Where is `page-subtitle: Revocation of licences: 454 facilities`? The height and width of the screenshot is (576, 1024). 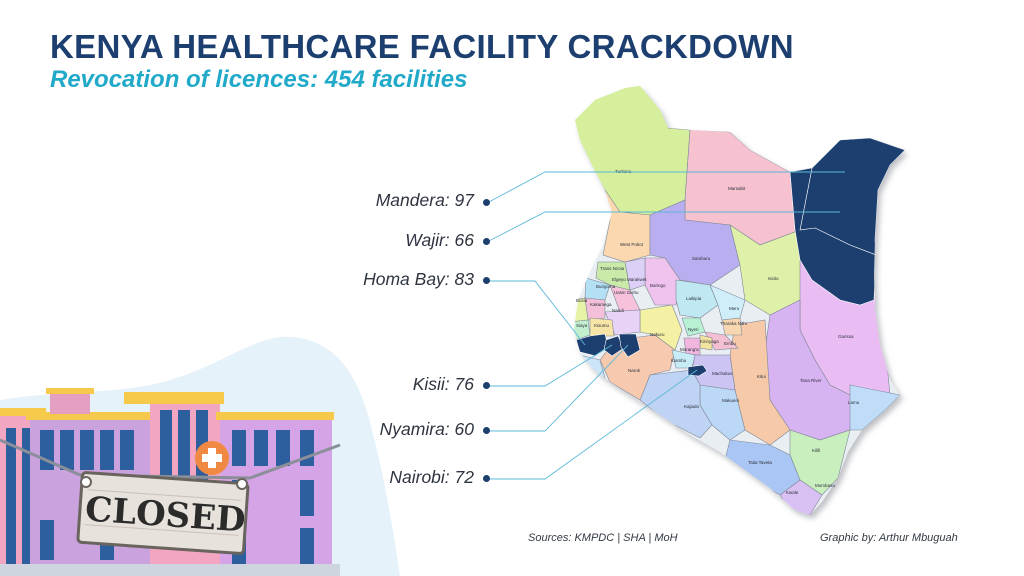 page-subtitle: Revocation of licences: 454 facilities is located at coordinates (259, 79).